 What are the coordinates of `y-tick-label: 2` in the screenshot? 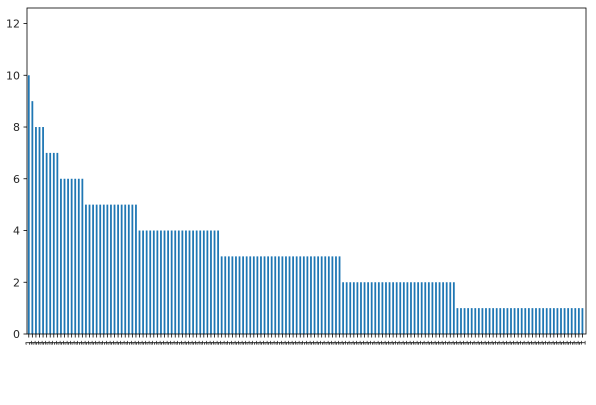 It's located at (16, 282).